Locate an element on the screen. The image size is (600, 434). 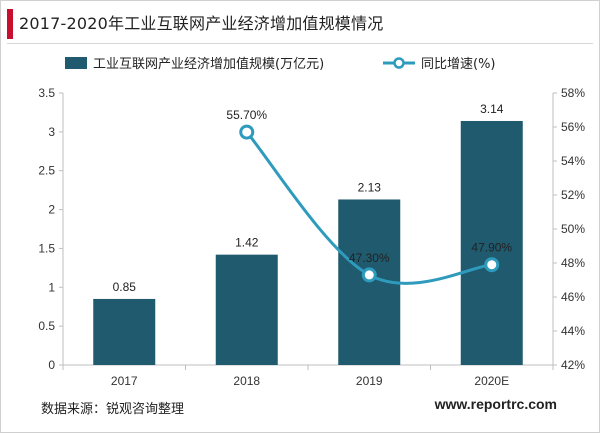
y-tick-label-right: 52% is located at coordinates (573, 195).